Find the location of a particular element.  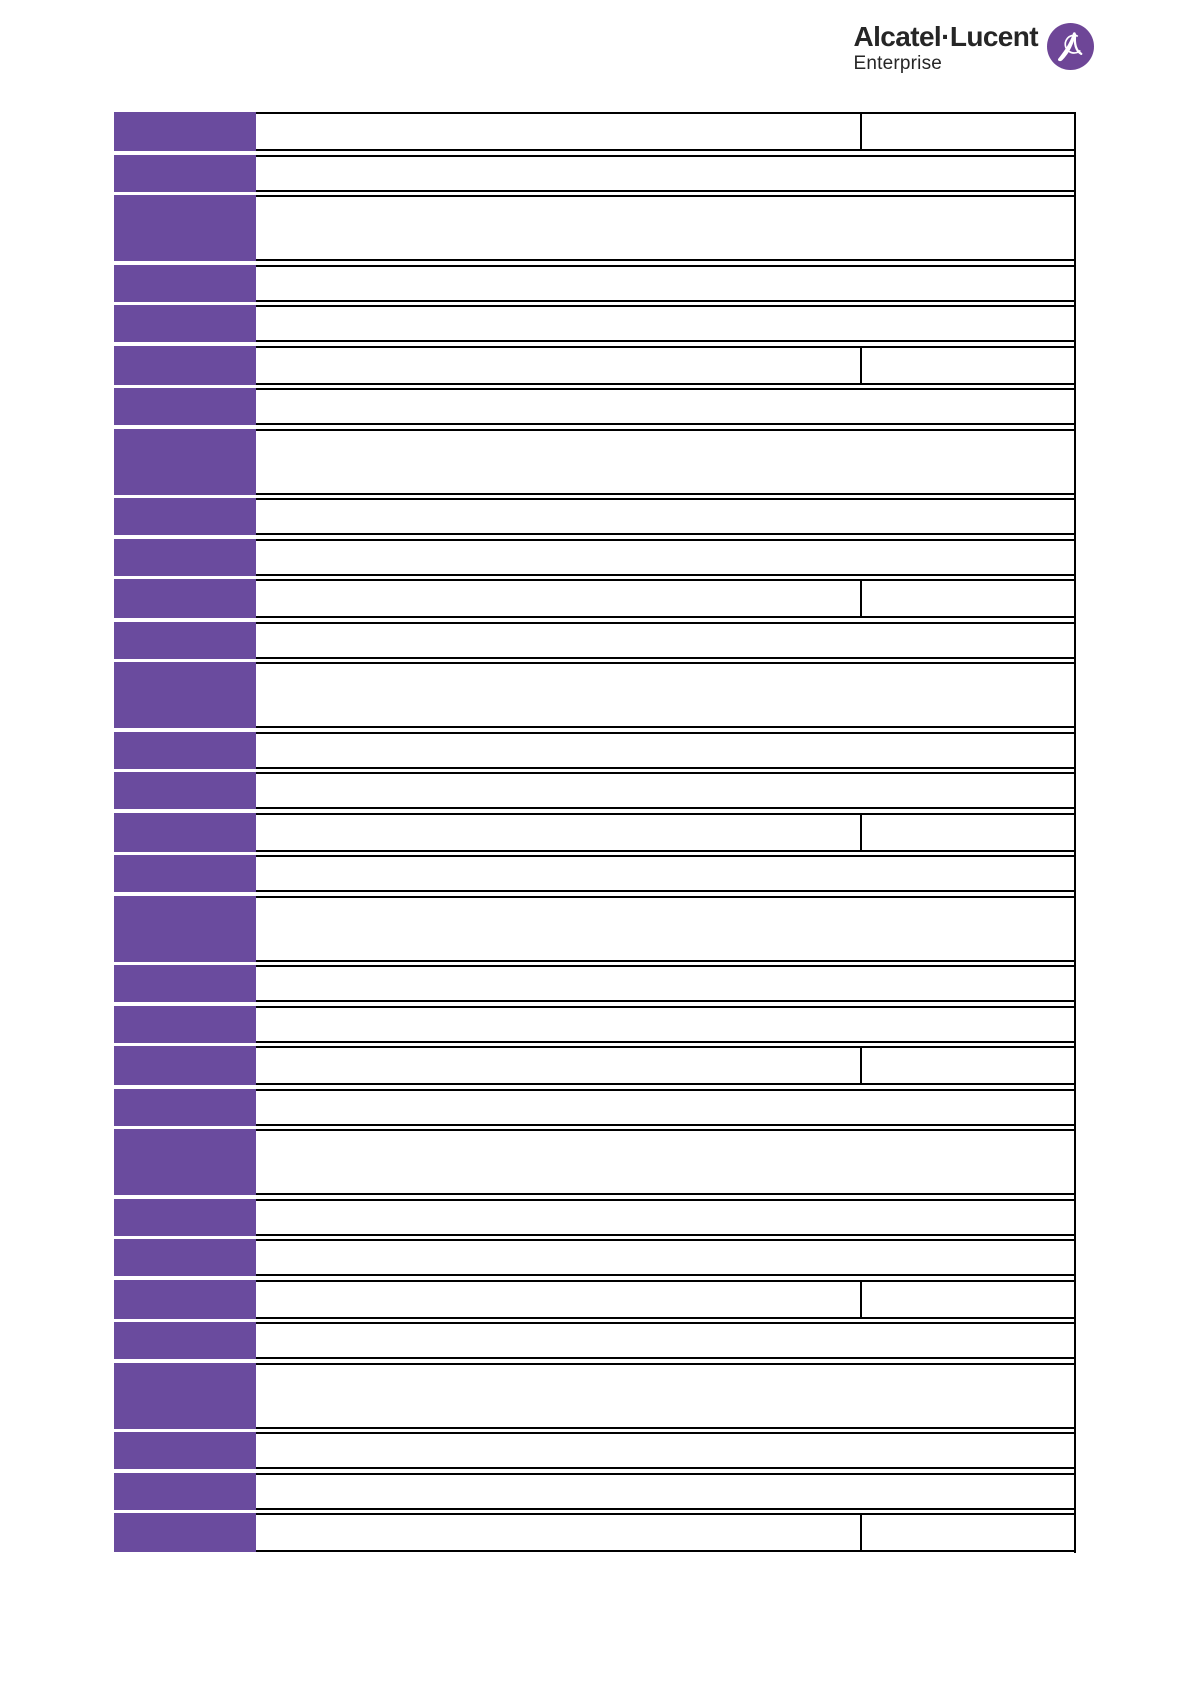

alcatel-lucent-swoosh-icon is located at coordinates (1070, 46).